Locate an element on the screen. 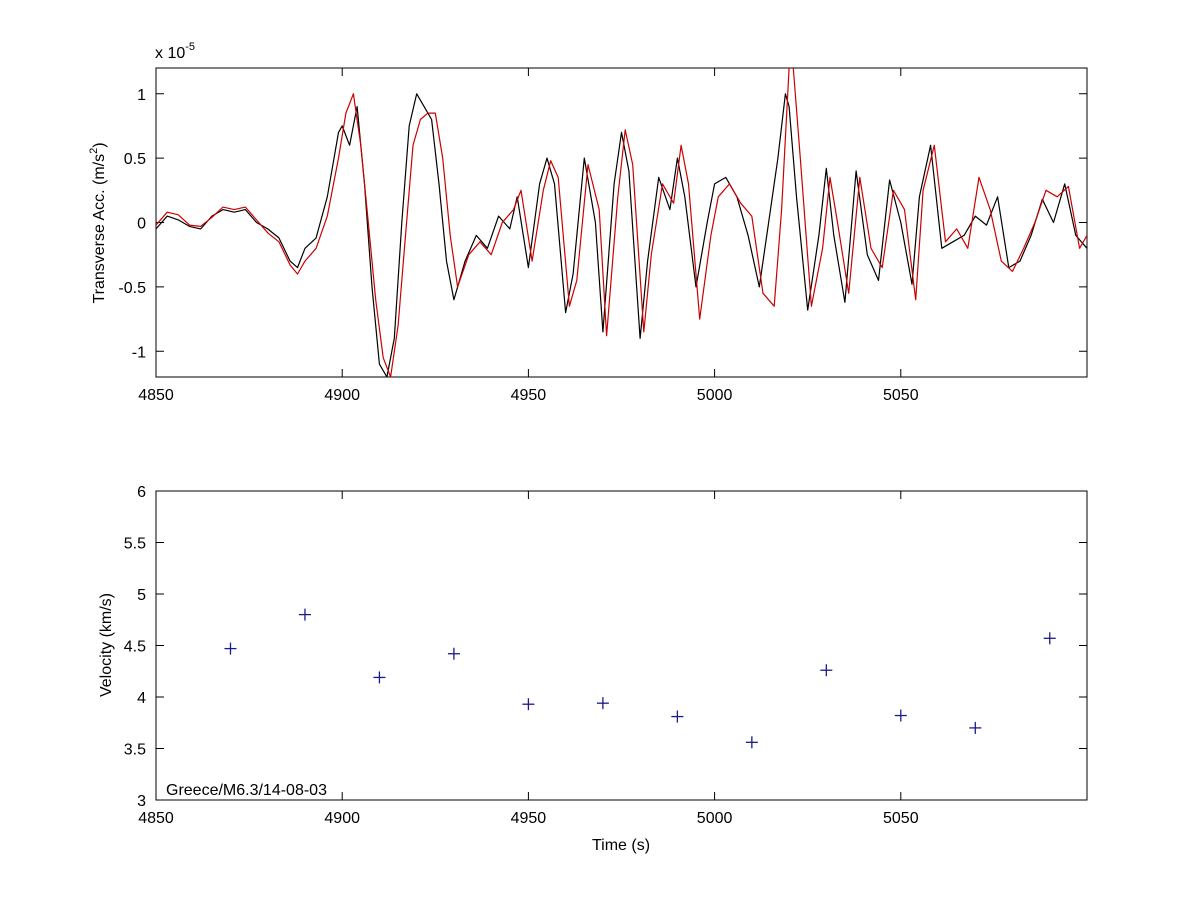  y-tick-label: 4.5 is located at coordinates (135, 647).